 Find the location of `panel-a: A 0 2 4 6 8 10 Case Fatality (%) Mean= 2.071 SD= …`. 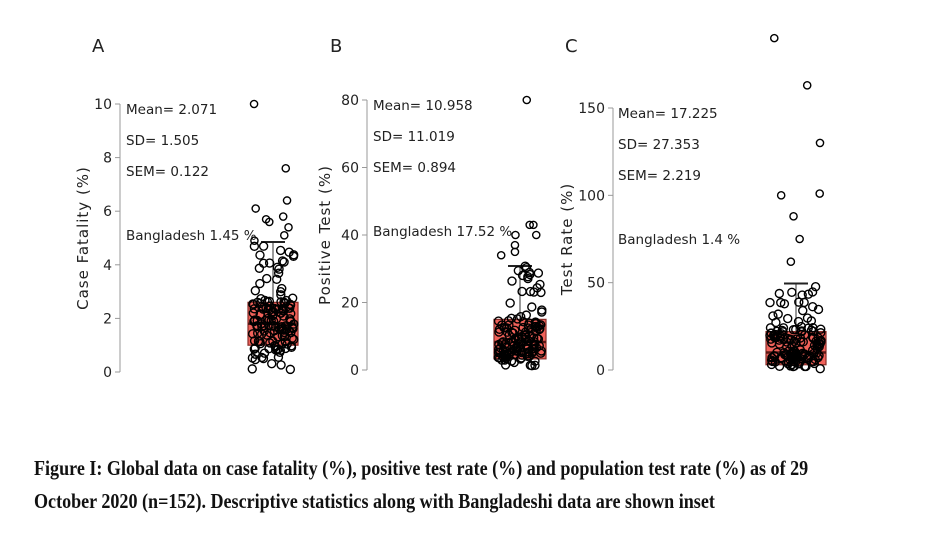

panel-a: A 0 2 4 6 8 10 Case Fatality (%) Mean= 2.071 SD= … is located at coordinates (186, 208).